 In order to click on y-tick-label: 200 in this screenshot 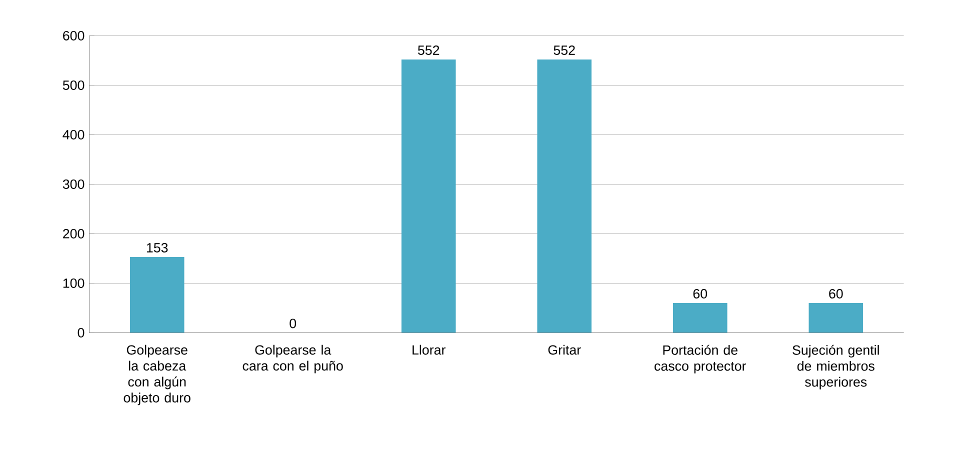, I will do `click(73, 234)`.